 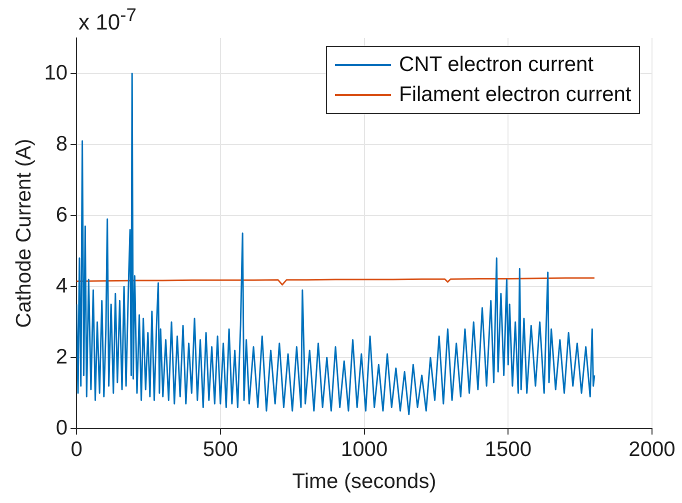 I want to click on x-tick-label: 1000, so click(x=364, y=449).